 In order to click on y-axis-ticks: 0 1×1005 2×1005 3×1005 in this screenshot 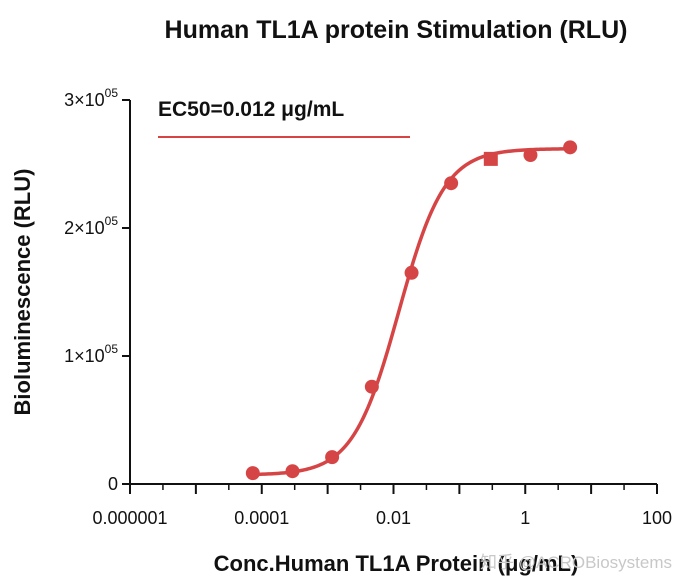, I will do `click(97, 290)`.